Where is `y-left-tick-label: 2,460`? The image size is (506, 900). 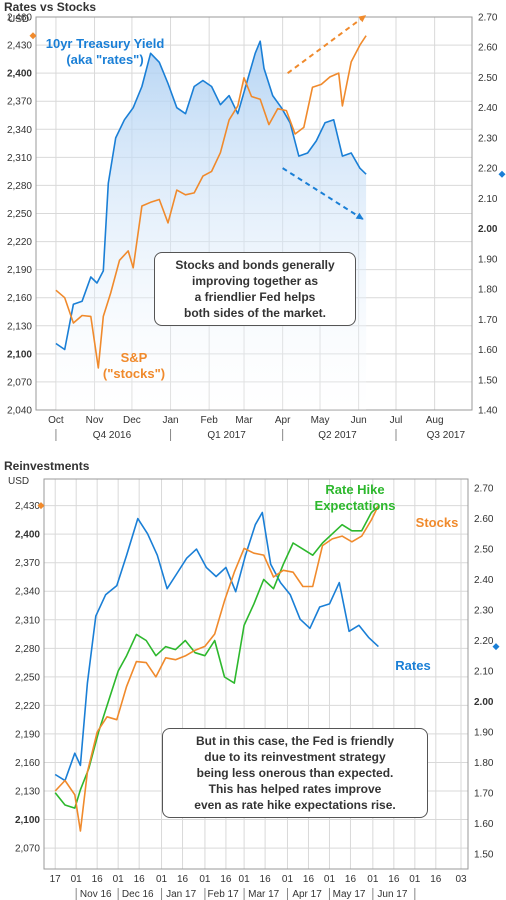
y-left-tick-label: 2,460 is located at coordinates (19, 18).